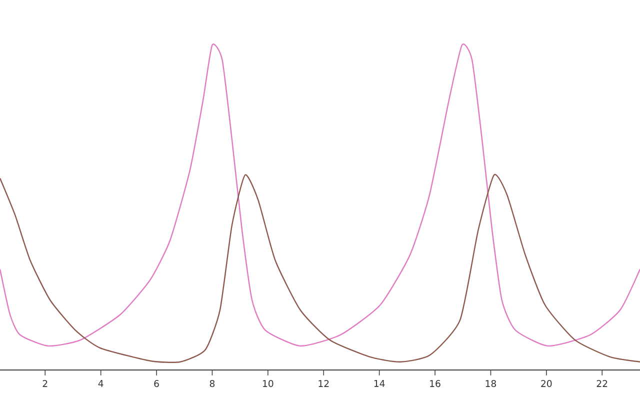  What do you see at coordinates (491, 384) in the screenshot?
I see `x-tick-label: 18` at bounding box center [491, 384].